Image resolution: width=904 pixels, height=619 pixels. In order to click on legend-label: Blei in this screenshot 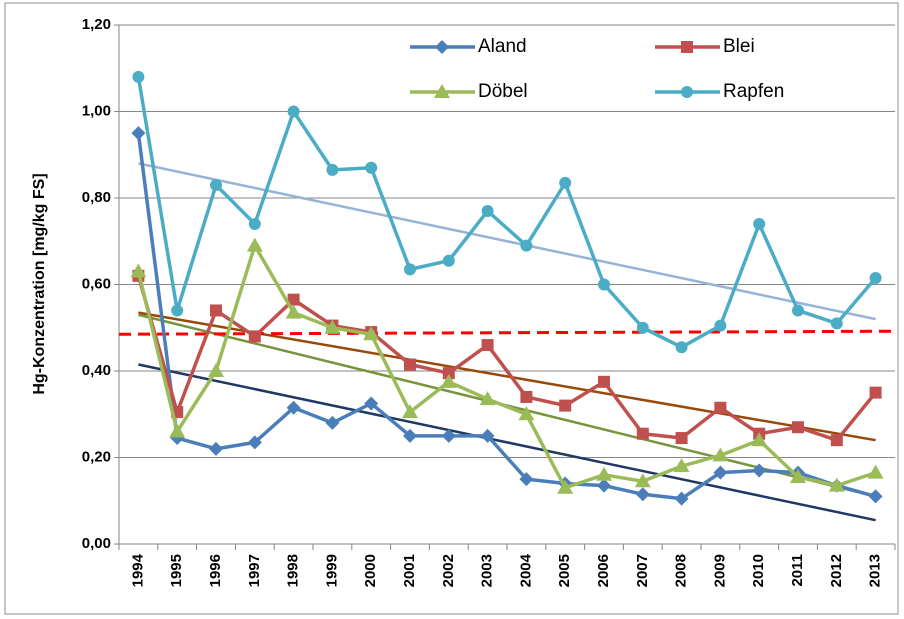, I will do `click(739, 46)`.